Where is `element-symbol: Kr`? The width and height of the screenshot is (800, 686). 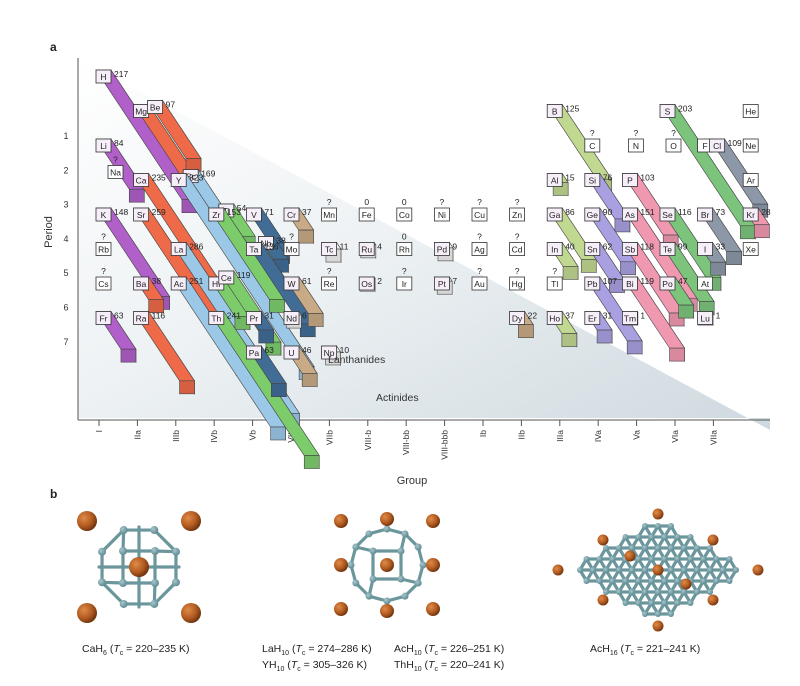 element-symbol: Kr is located at coordinates (750, 215).